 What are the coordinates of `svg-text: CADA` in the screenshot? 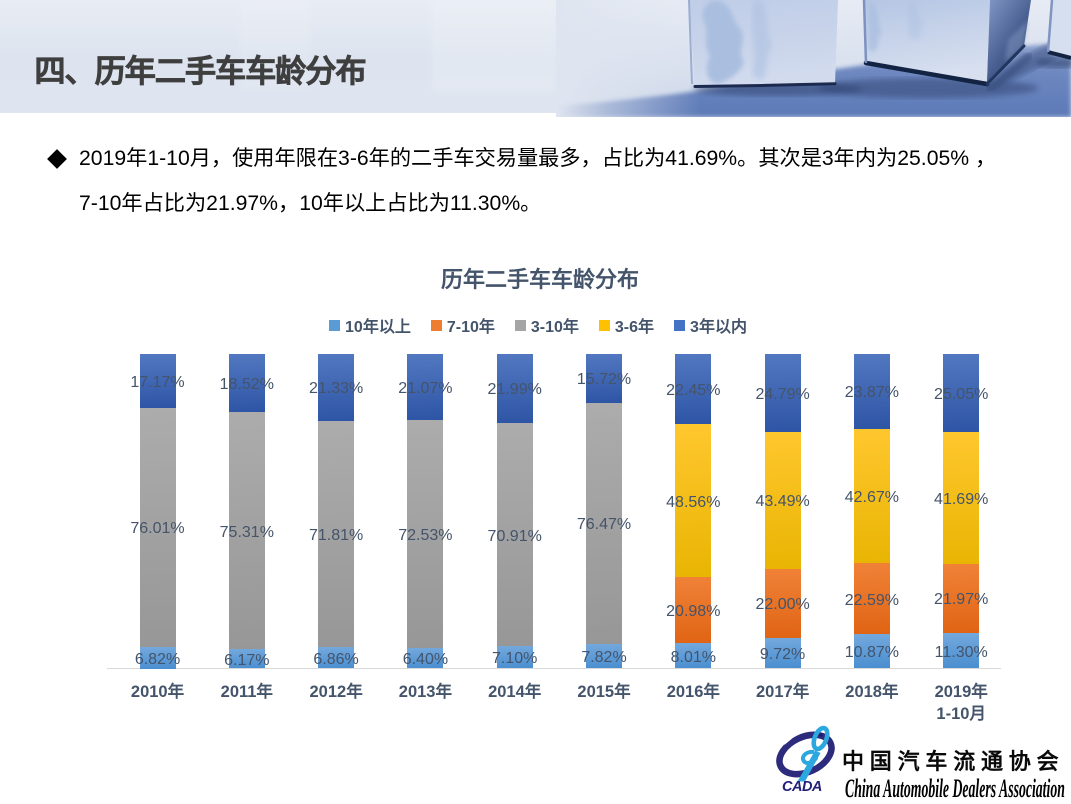 It's located at (802, 787).